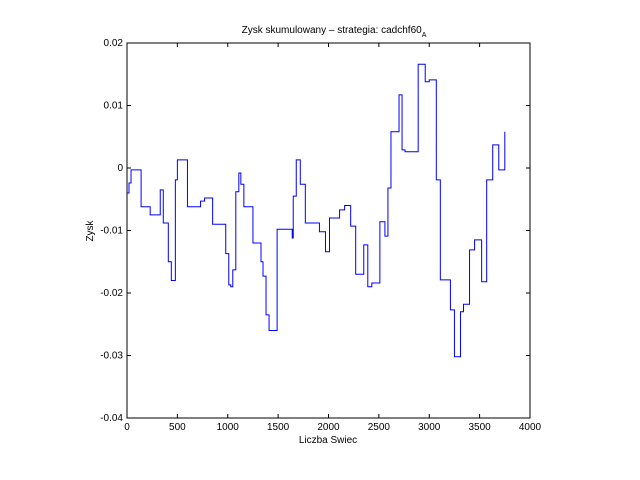 This screenshot has height=480, width=640. I want to click on x-tick-label: 1500, so click(278, 427).